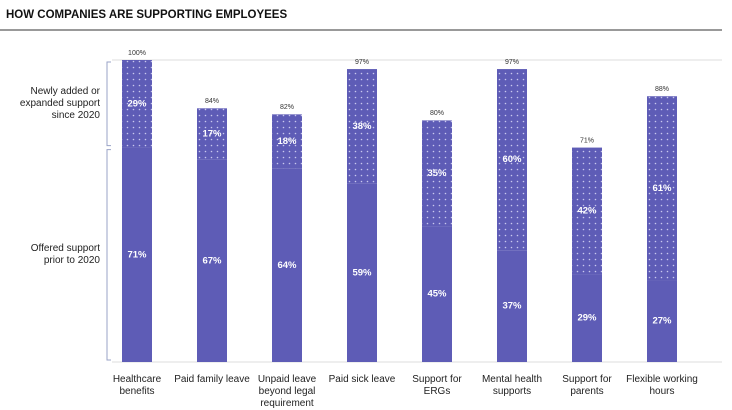 The height and width of the screenshot is (410, 732). I want to click on value-label: 35%, so click(437, 173).